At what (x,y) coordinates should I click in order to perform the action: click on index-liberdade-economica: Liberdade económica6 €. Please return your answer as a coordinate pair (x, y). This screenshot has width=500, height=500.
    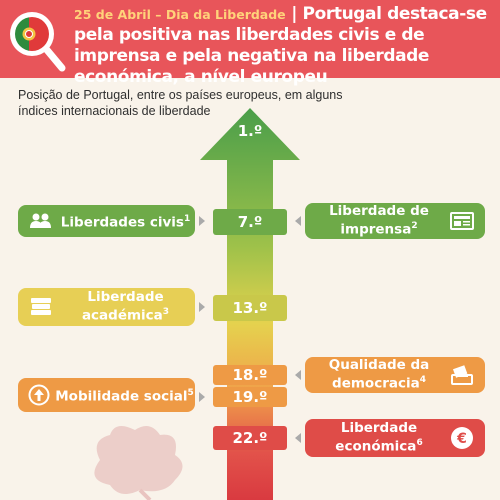
    Looking at the image, I should click on (395, 438).